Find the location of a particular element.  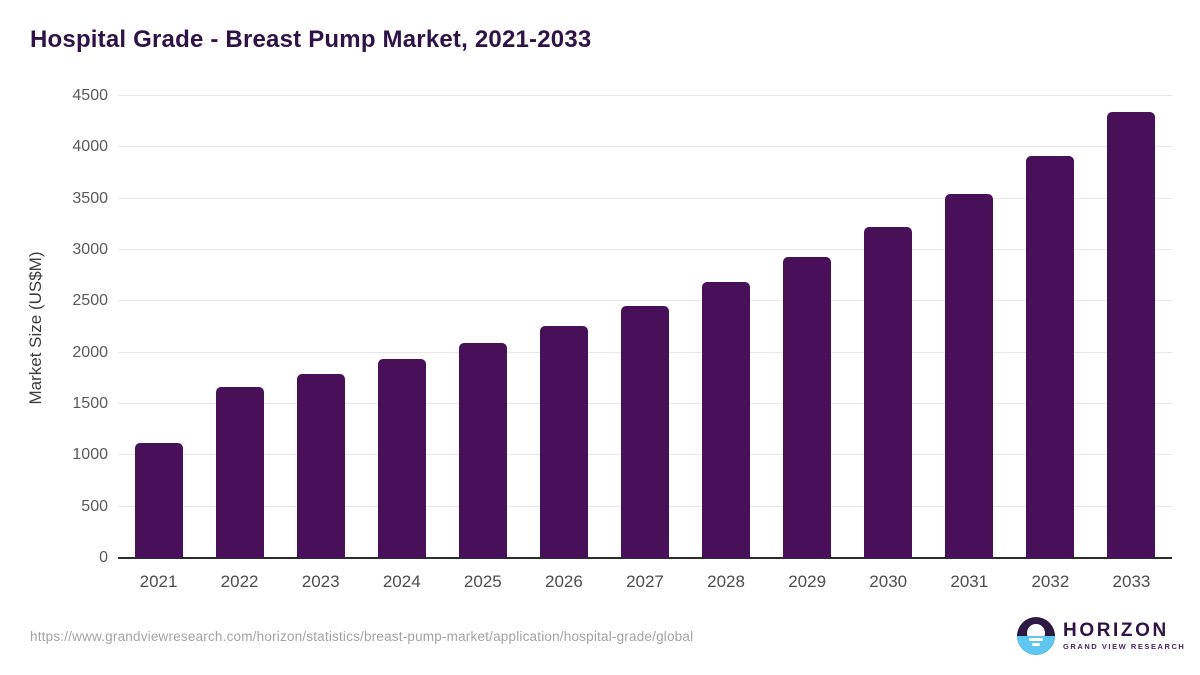

x-tick-label: 2024 is located at coordinates (401, 581).